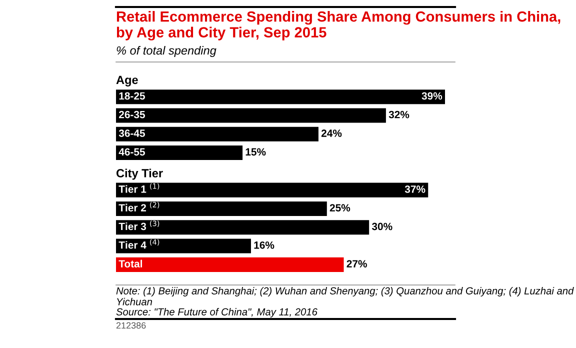 The height and width of the screenshot is (348, 576). I want to click on y-tick-label: Tier 4 $^{(4)}$, so click(139, 244).